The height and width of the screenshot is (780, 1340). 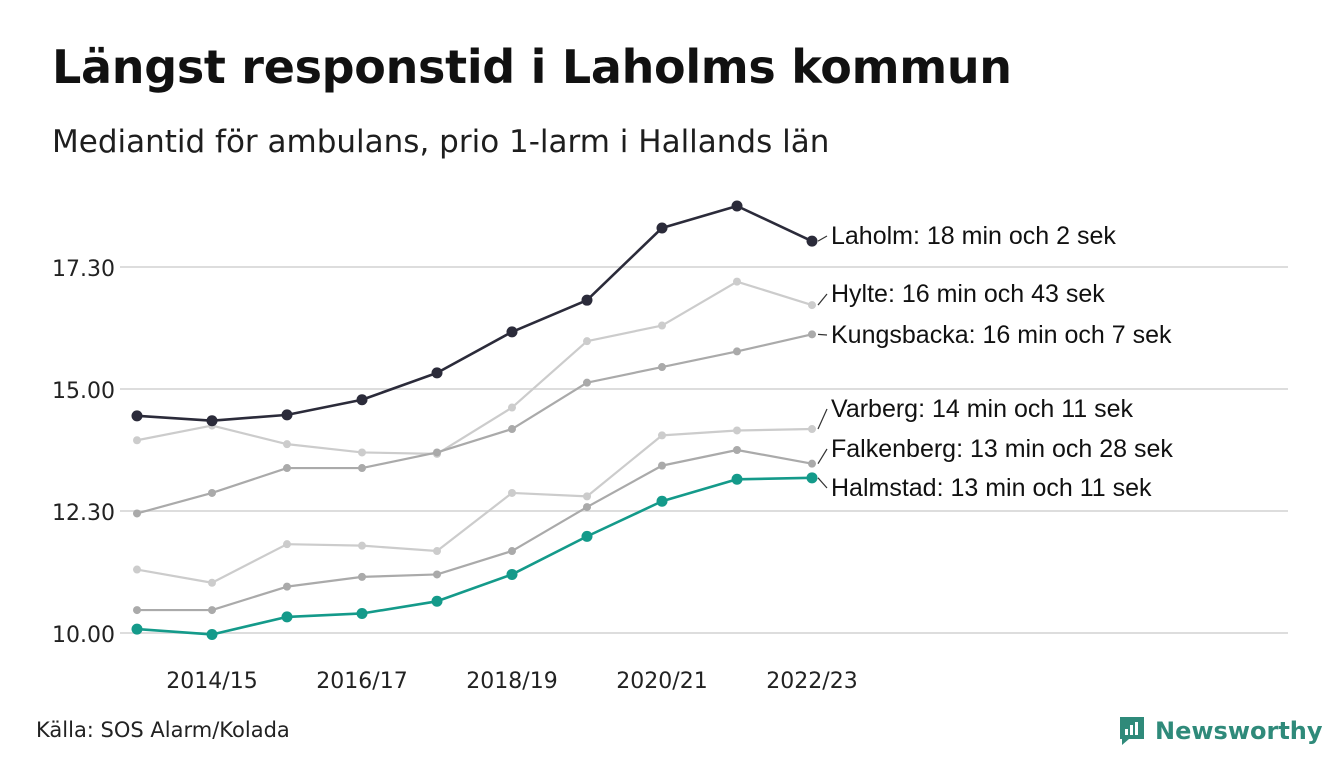 I want to click on brand-name: Newsworthy, so click(x=1239, y=731).